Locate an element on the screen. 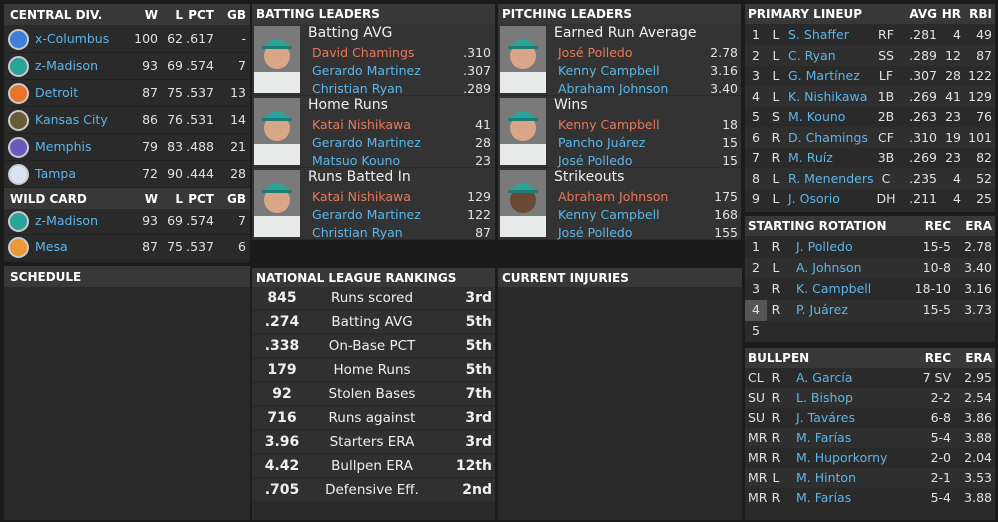 This screenshot has width=998, height=522. leader-name: Pancho Juárez is located at coordinates (602, 142).